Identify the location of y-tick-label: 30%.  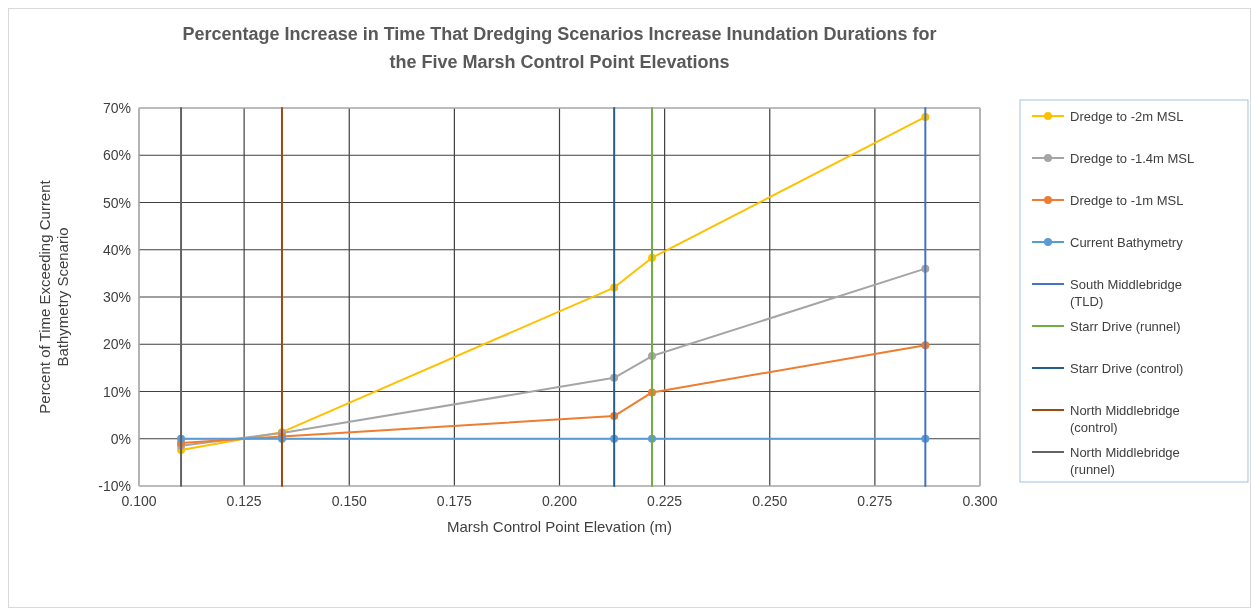
(116, 297).